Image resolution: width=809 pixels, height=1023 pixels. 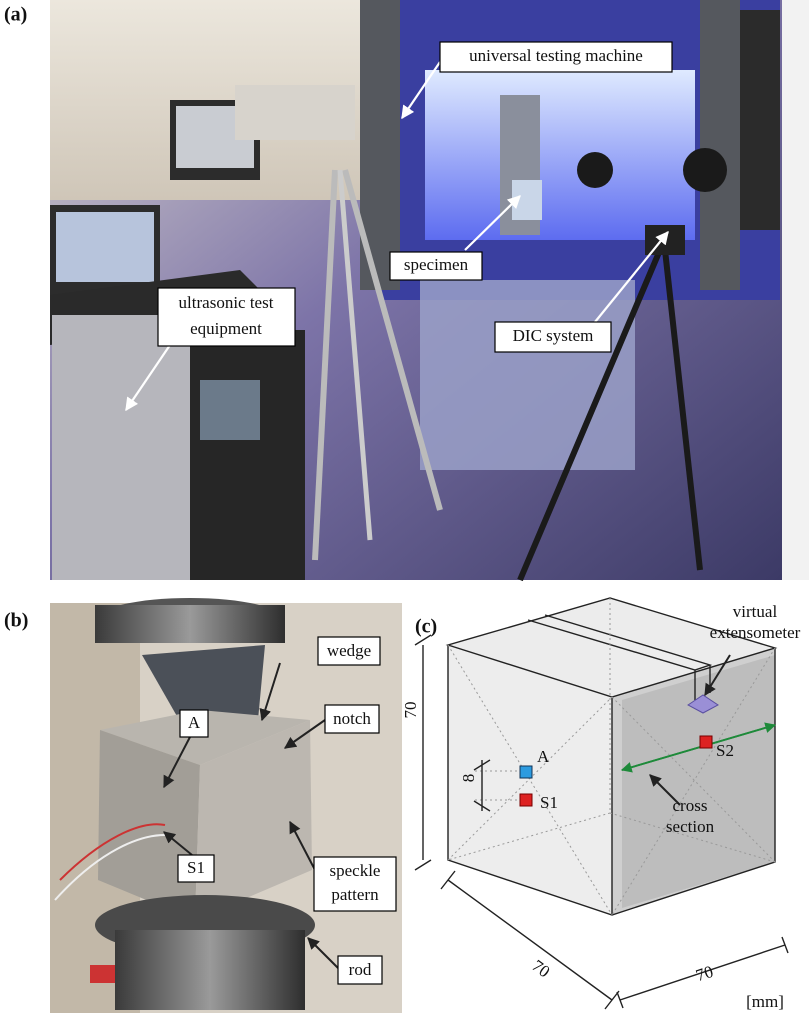 I want to click on annotation: cross, so click(x=690, y=805).